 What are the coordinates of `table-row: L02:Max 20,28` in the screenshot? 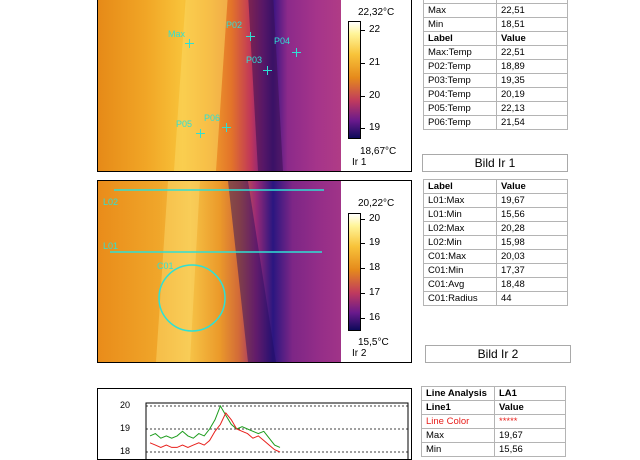 It's located at (495, 228).